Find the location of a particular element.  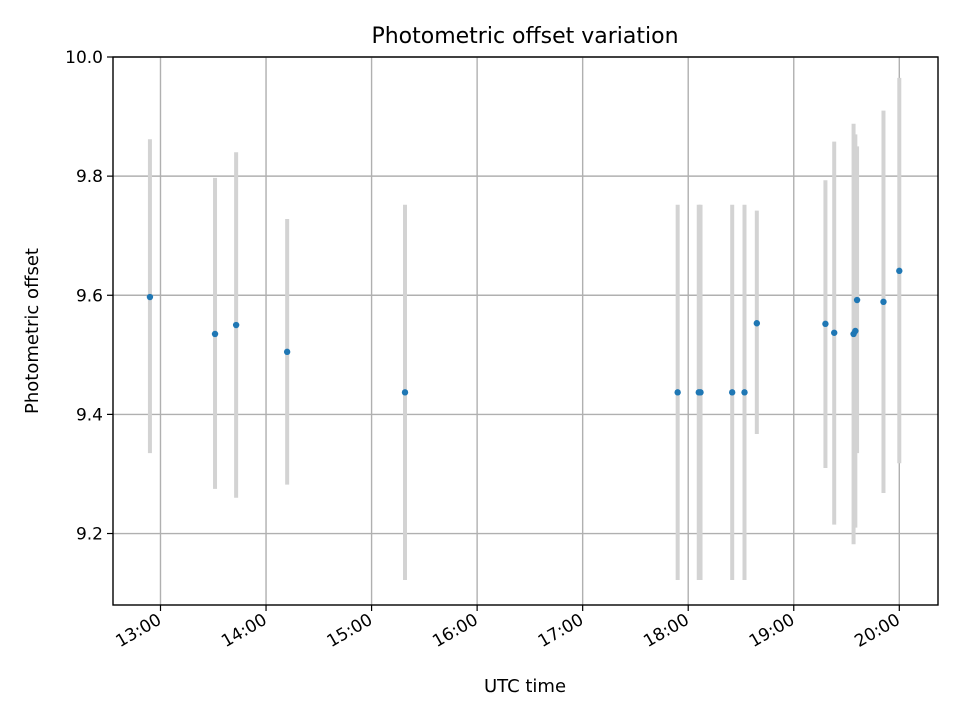

x-tick-label: 19:00 is located at coordinates (772, 631).